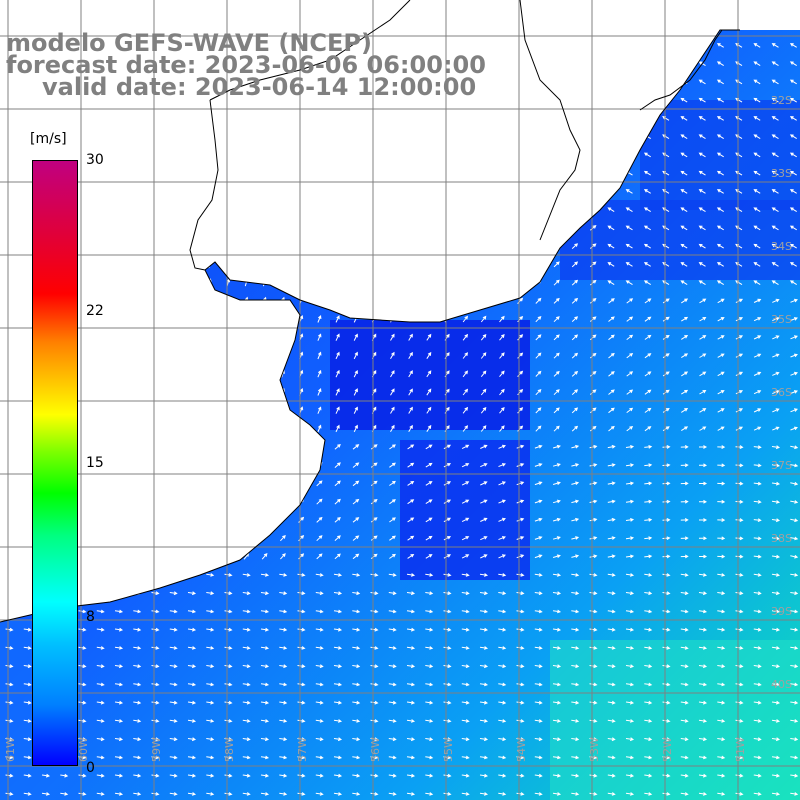  What do you see at coordinates (781, 611) in the screenshot?
I see `latitude-label: 39S` at bounding box center [781, 611].